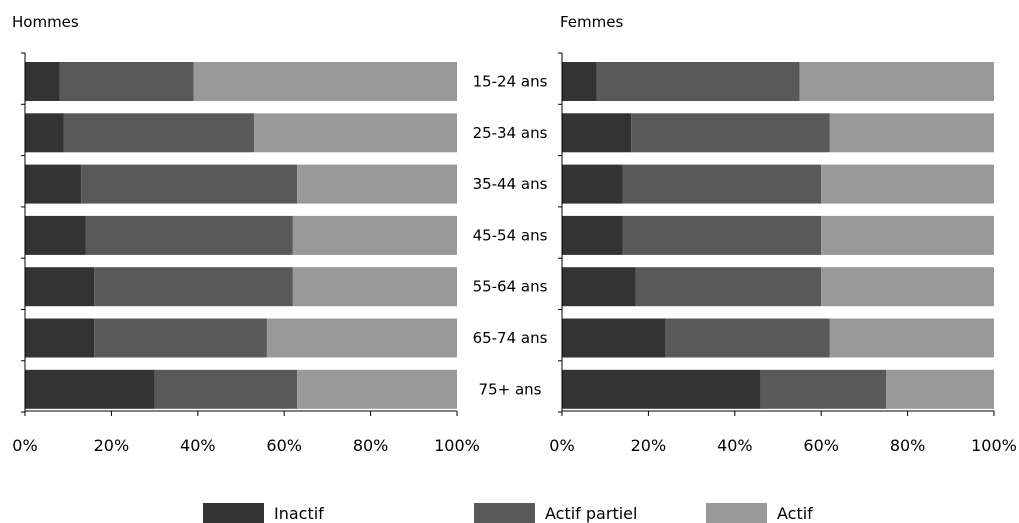 This screenshot has height=523, width=1019. Describe the element at coordinates (614, 338) in the screenshot. I see `bar-right-5-inactif` at that location.